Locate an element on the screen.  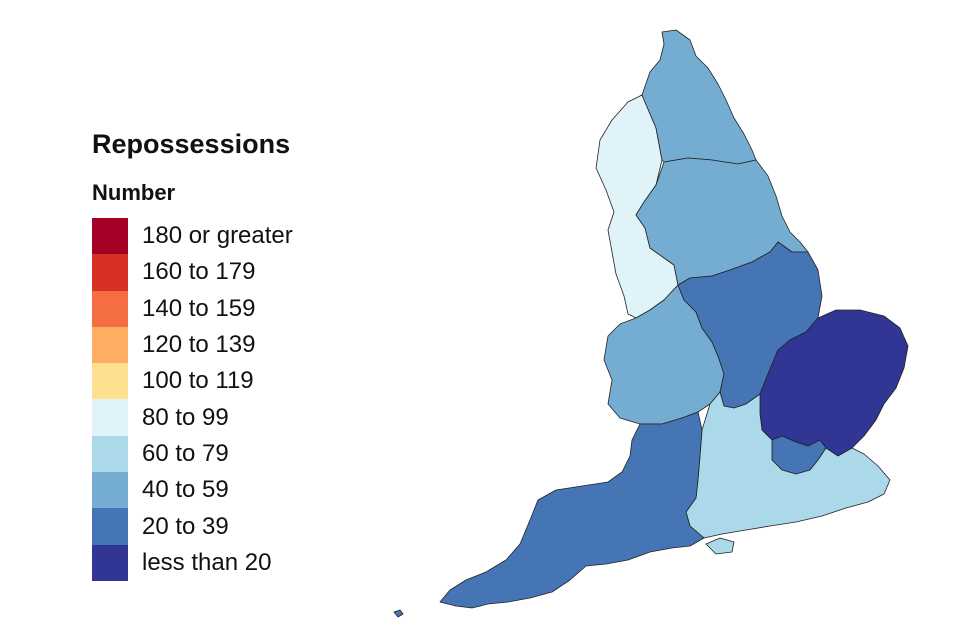
legend-item: less than 20 is located at coordinates (242, 562).